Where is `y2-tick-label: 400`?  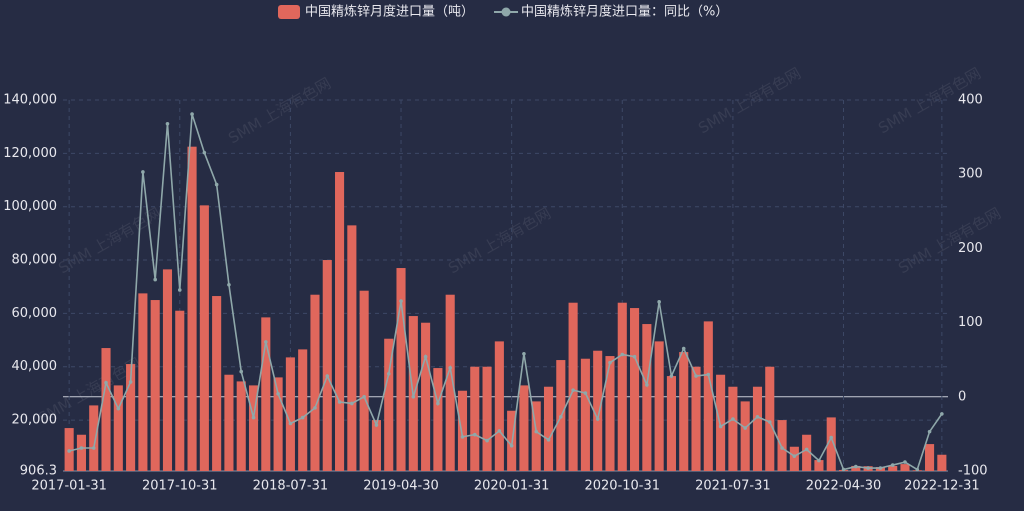
y2-tick-label: 400 is located at coordinates (970, 100).